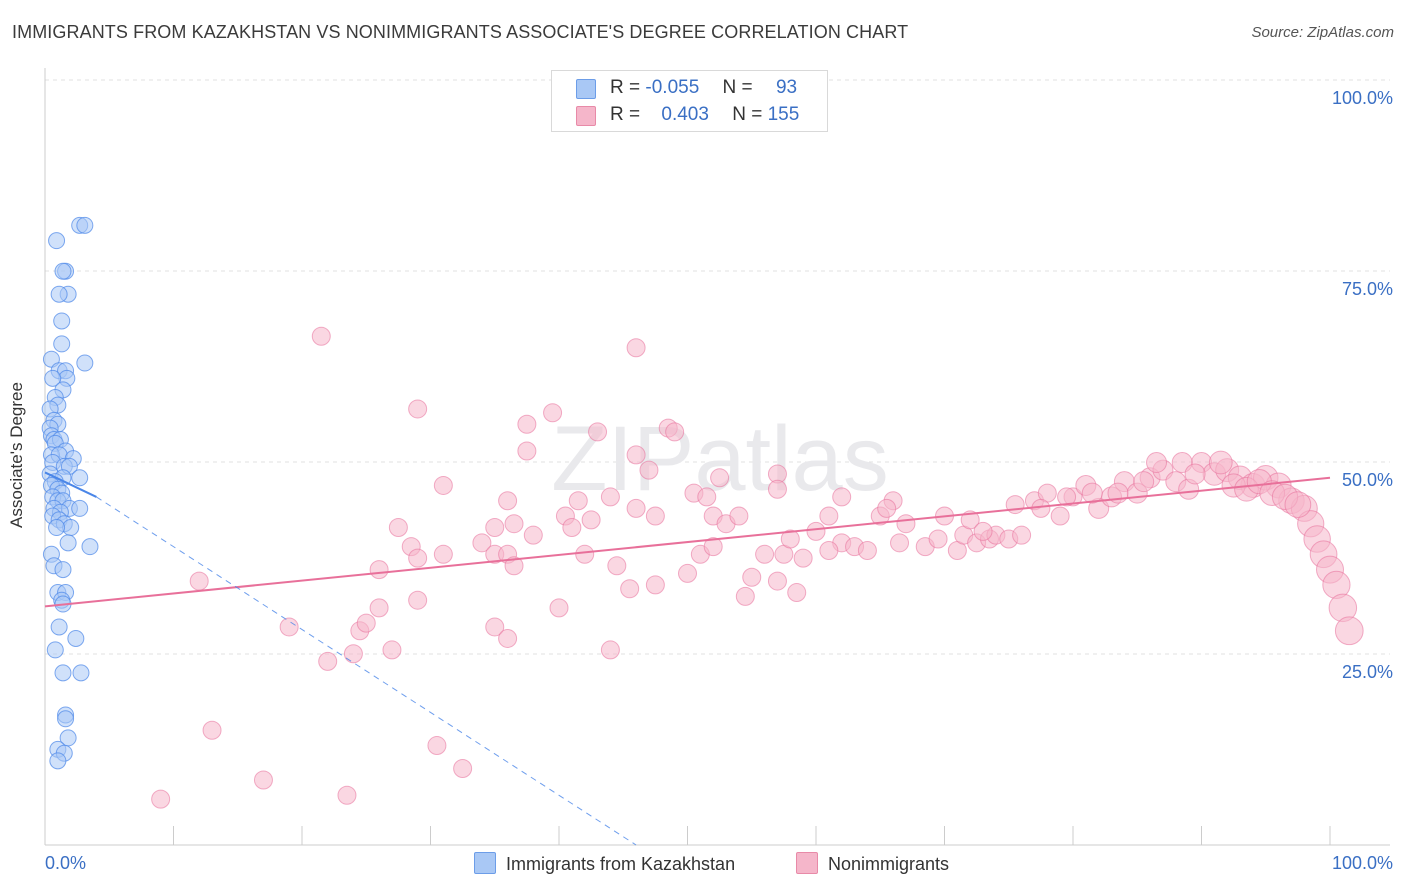 This screenshot has height=892, width=1406. What do you see at coordinates (70, 493) in the screenshot?
I see `kazakhstan-points` at bounding box center [70, 493].